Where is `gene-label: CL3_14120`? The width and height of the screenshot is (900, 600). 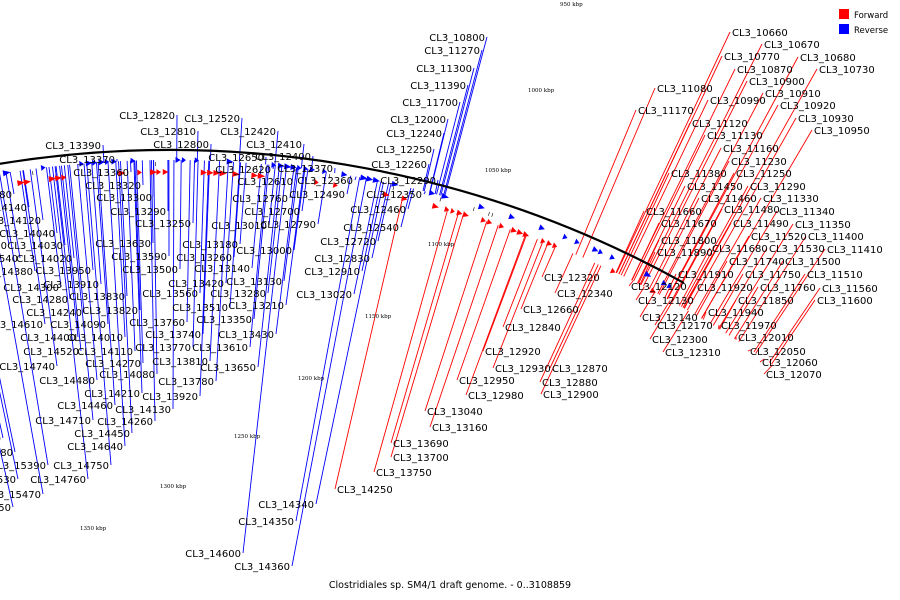 gene-label: CL3_14120 is located at coordinates (20, 221).